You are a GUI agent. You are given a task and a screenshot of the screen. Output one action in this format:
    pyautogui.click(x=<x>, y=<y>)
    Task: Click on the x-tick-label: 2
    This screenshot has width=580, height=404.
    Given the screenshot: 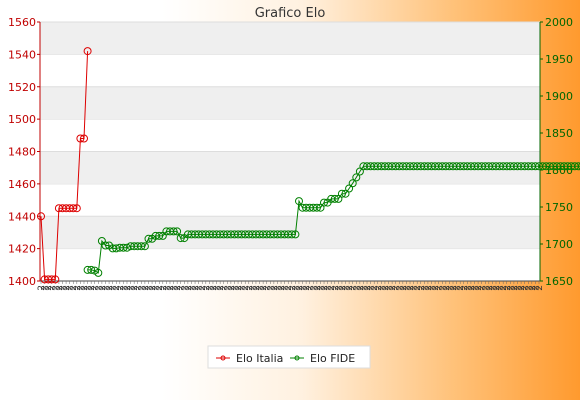 What is the action you would take?
    pyautogui.click(x=540, y=288)
    